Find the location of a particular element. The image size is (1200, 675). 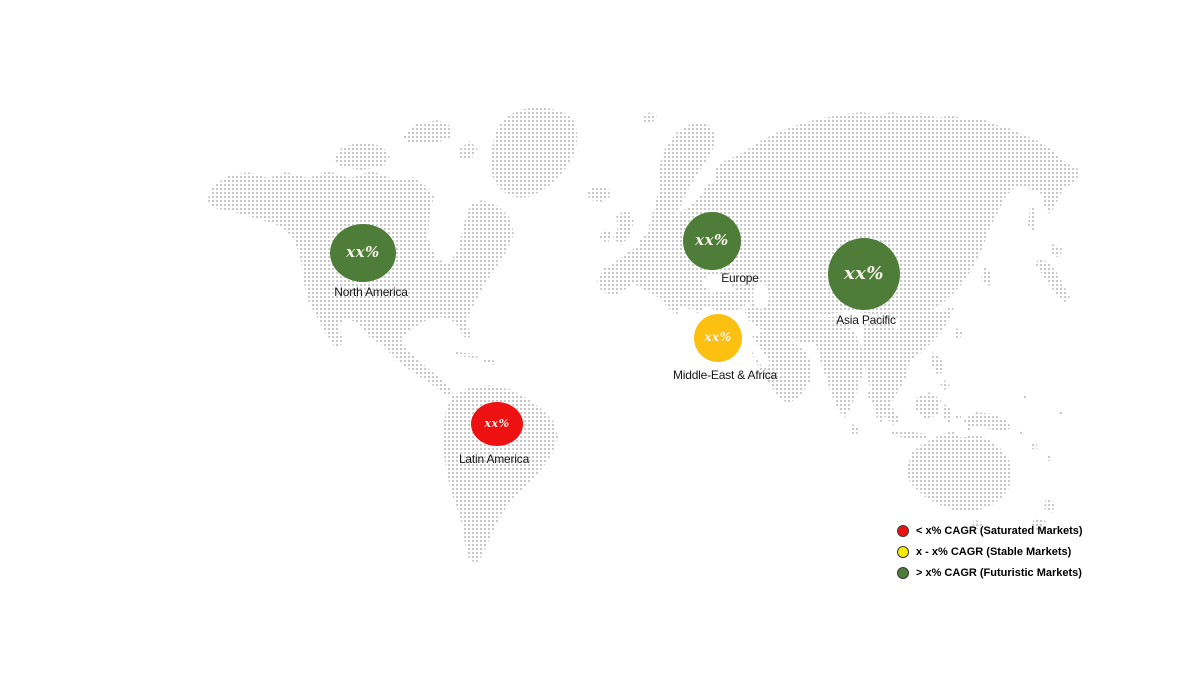

united-kingdom is located at coordinates (623, 227).